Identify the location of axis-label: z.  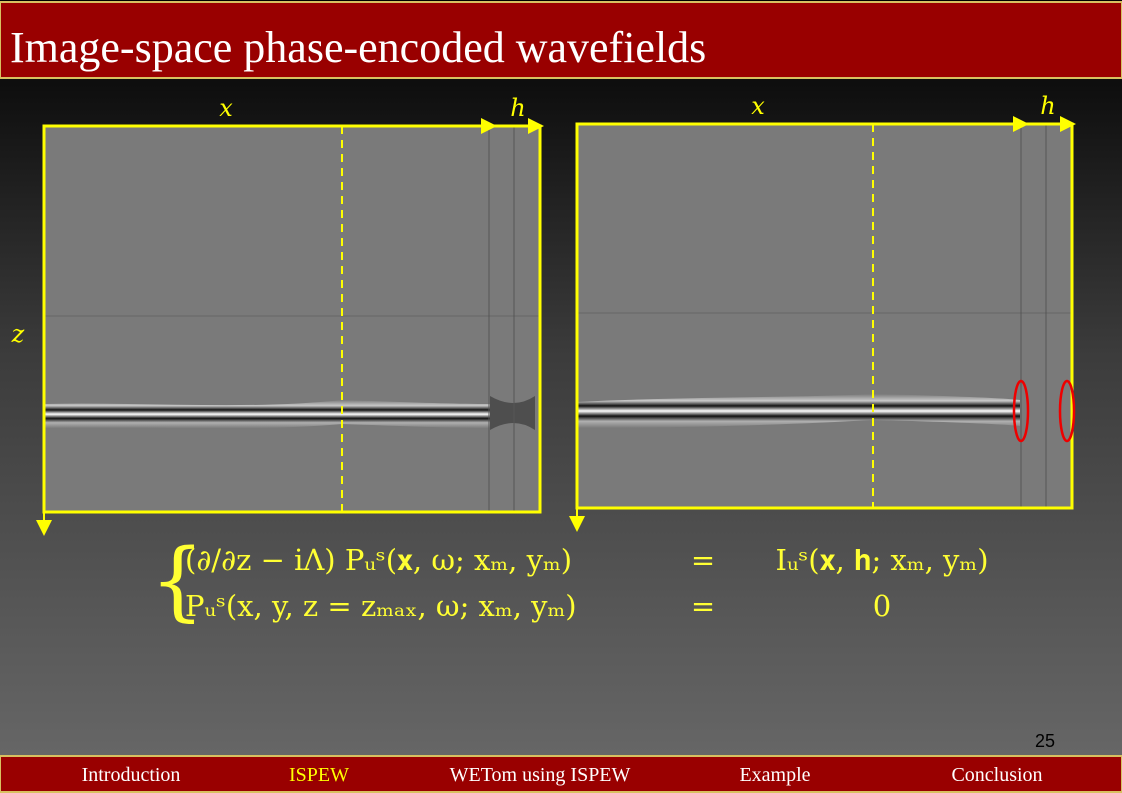
(18, 334).